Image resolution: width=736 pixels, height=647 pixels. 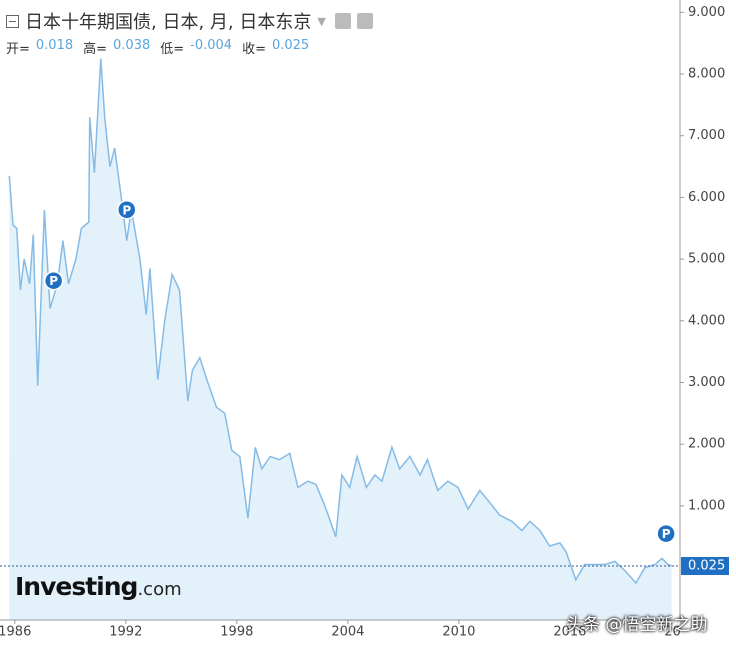 What do you see at coordinates (172, 49) in the screenshot?
I see `ohlc-key: 低=` at bounding box center [172, 49].